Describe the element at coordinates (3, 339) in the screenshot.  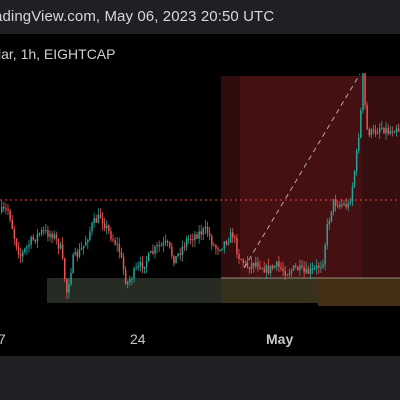
I see `time-axis-tick-label: 7` at that location.